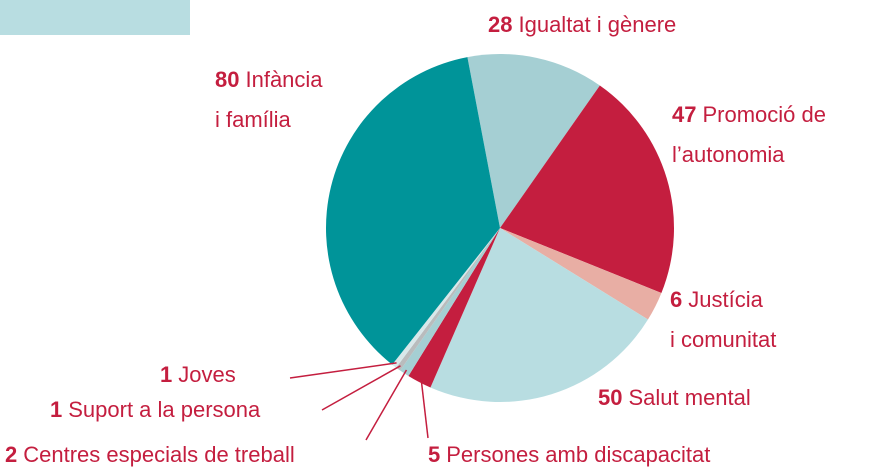 The image size is (869, 470). I want to click on slice-name: Justícia, so click(725, 299).